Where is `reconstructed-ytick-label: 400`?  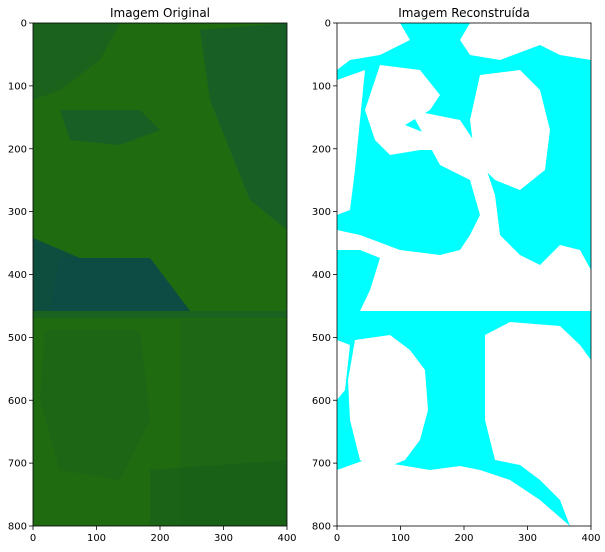
reconstructed-ytick-label: 400 is located at coordinates (321, 275).